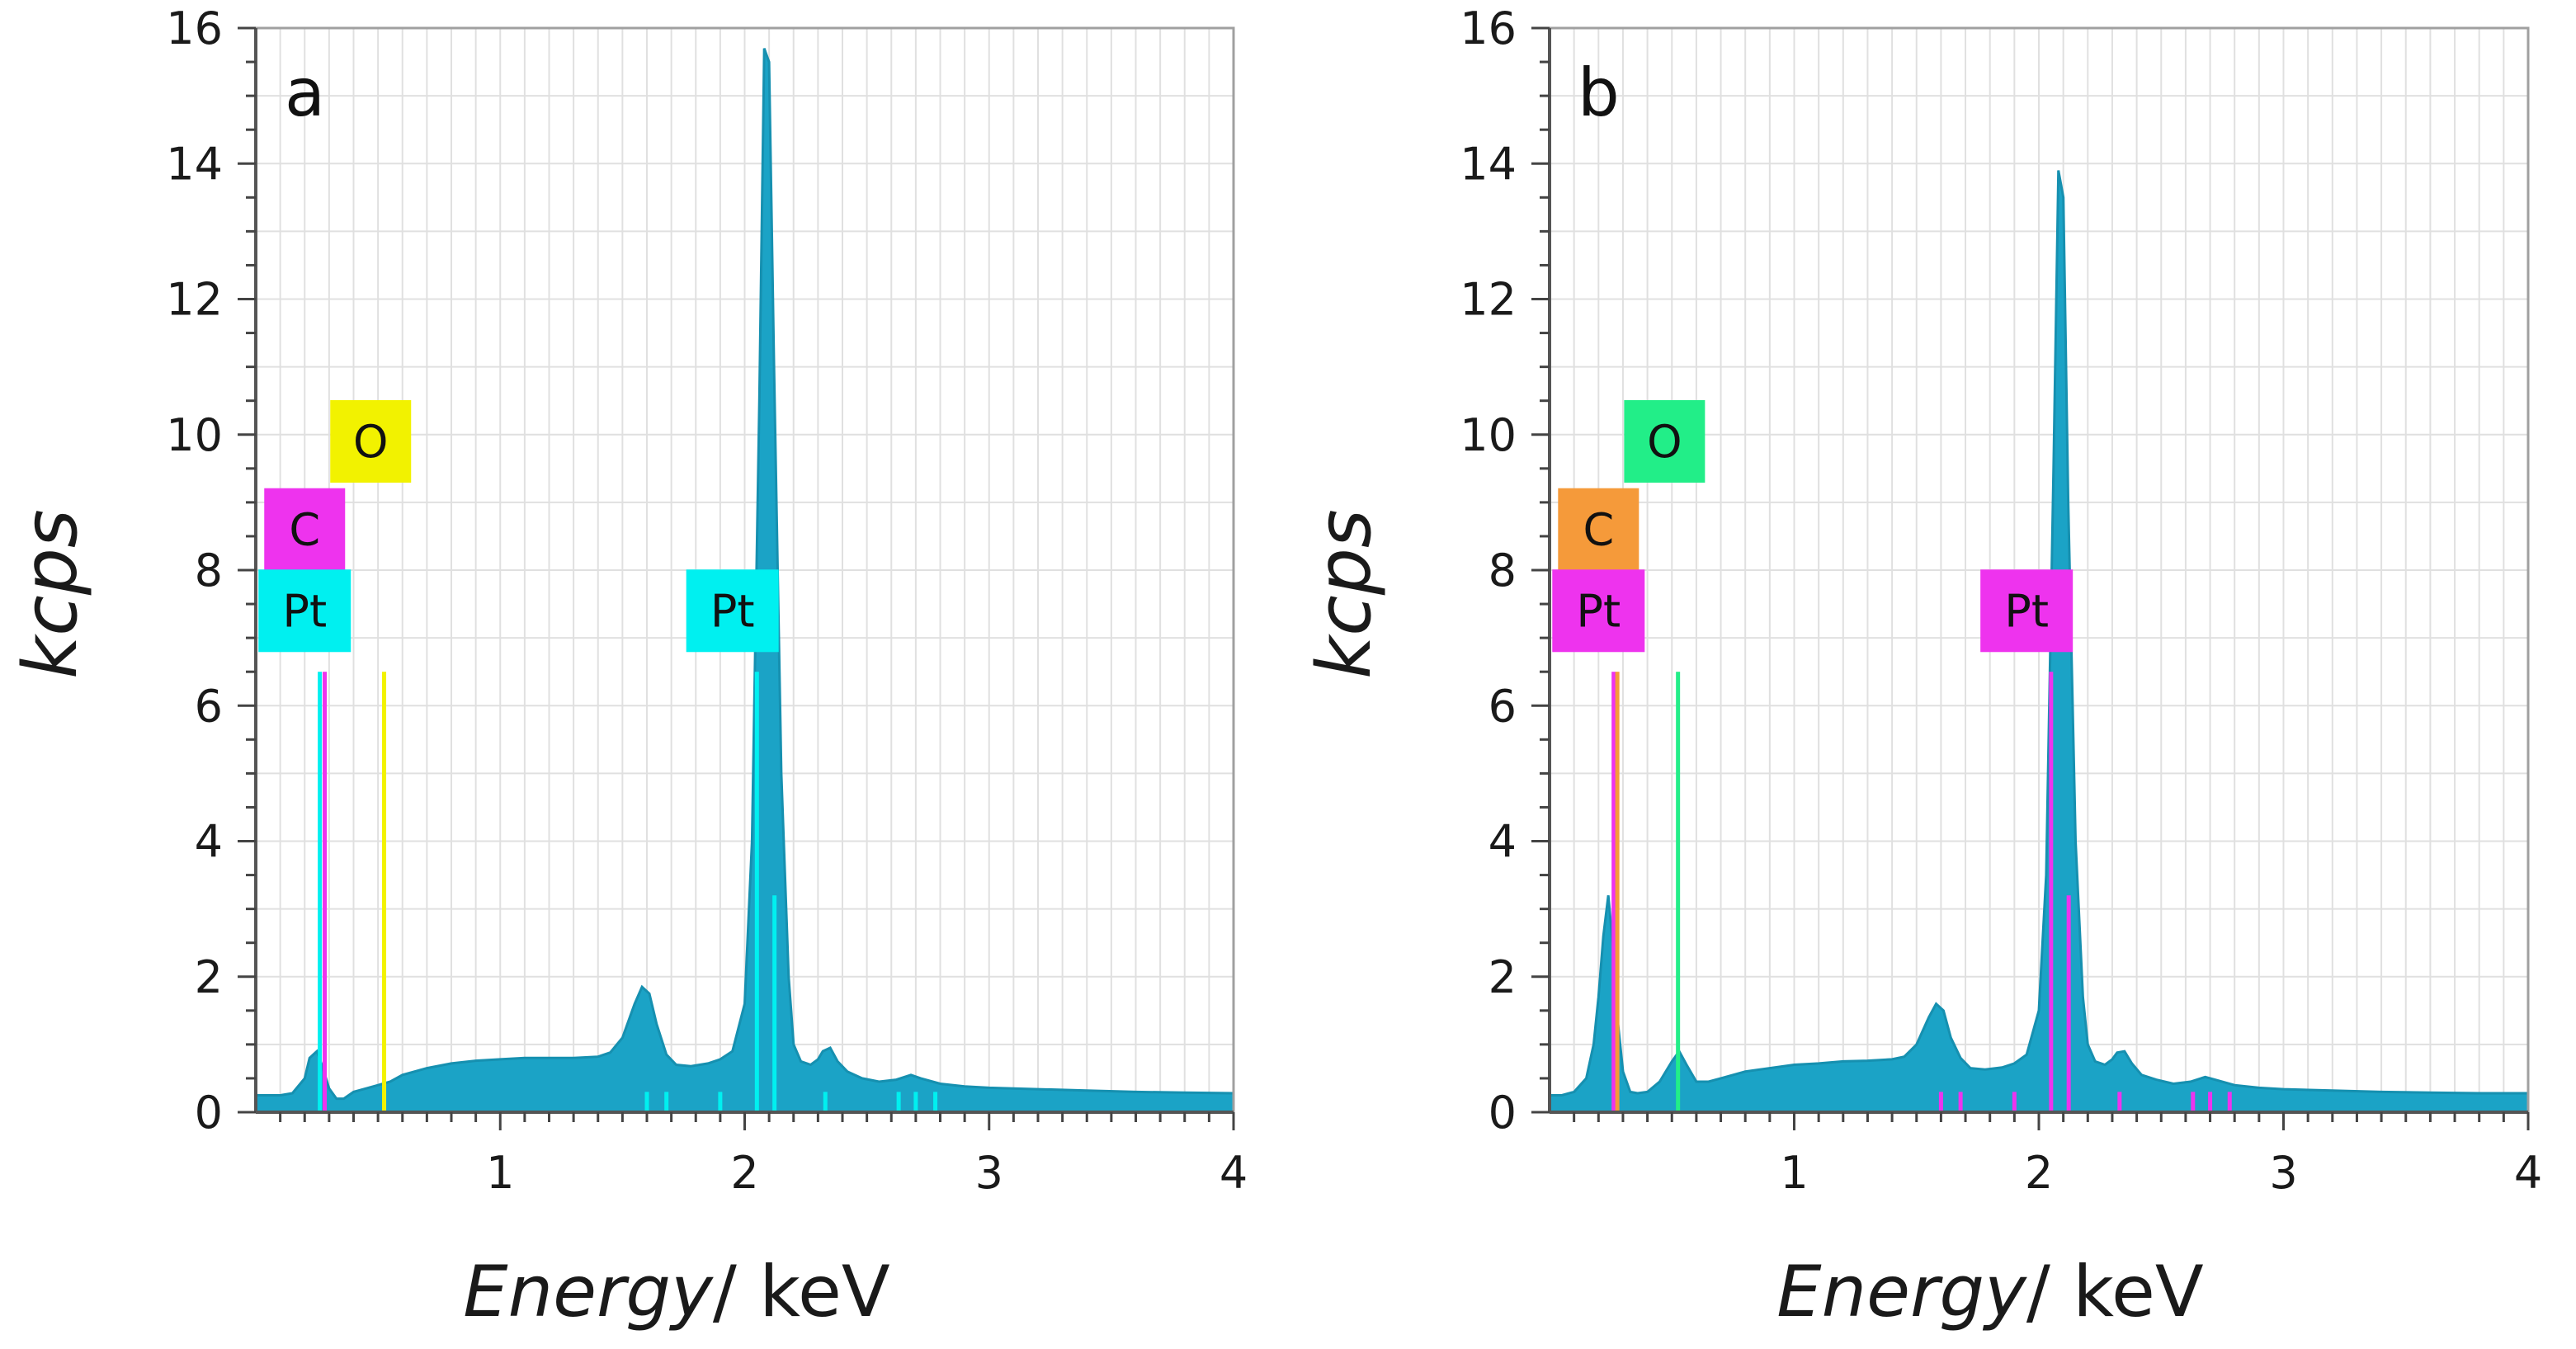  Describe the element at coordinates (209, 977) in the screenshot. I see `panel-a-y-tick-label: 2` at that location.